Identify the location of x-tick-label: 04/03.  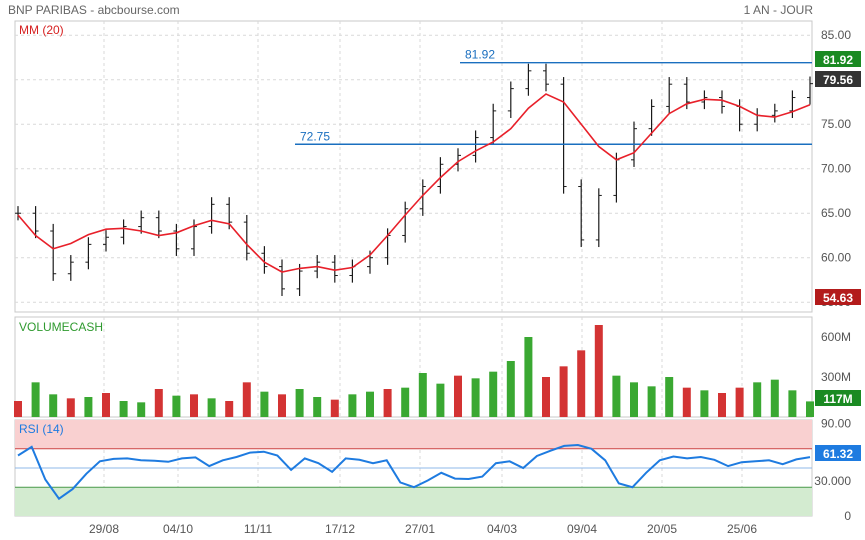
(502, 529).